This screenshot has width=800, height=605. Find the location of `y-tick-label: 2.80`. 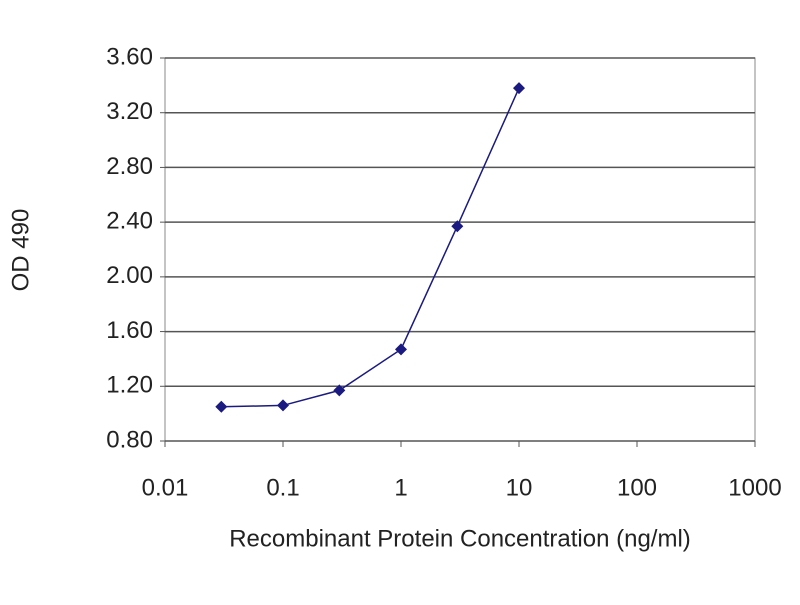

y-tick-label: 2.80 is located at coordinates (129, 166).